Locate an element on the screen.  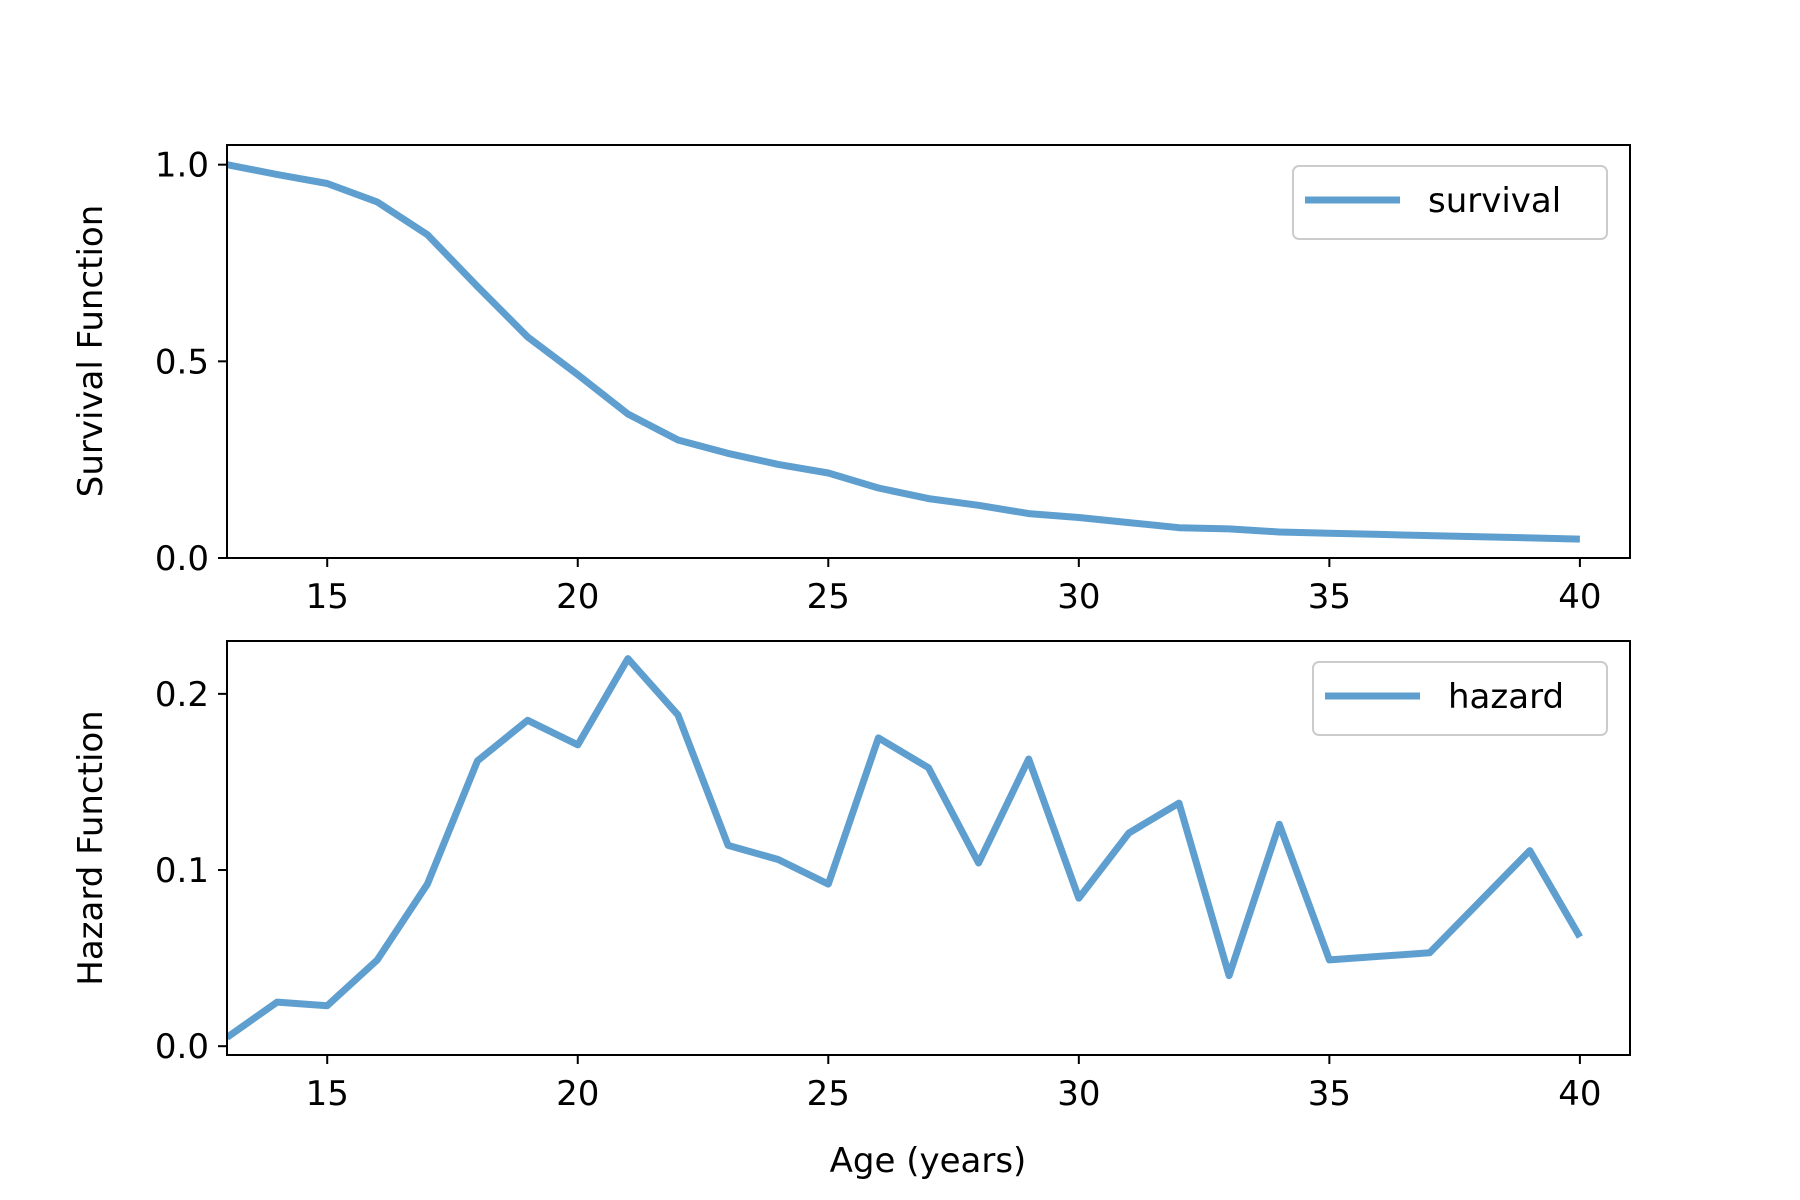
survival-legend: survival is located at coordinates (1450, 202).